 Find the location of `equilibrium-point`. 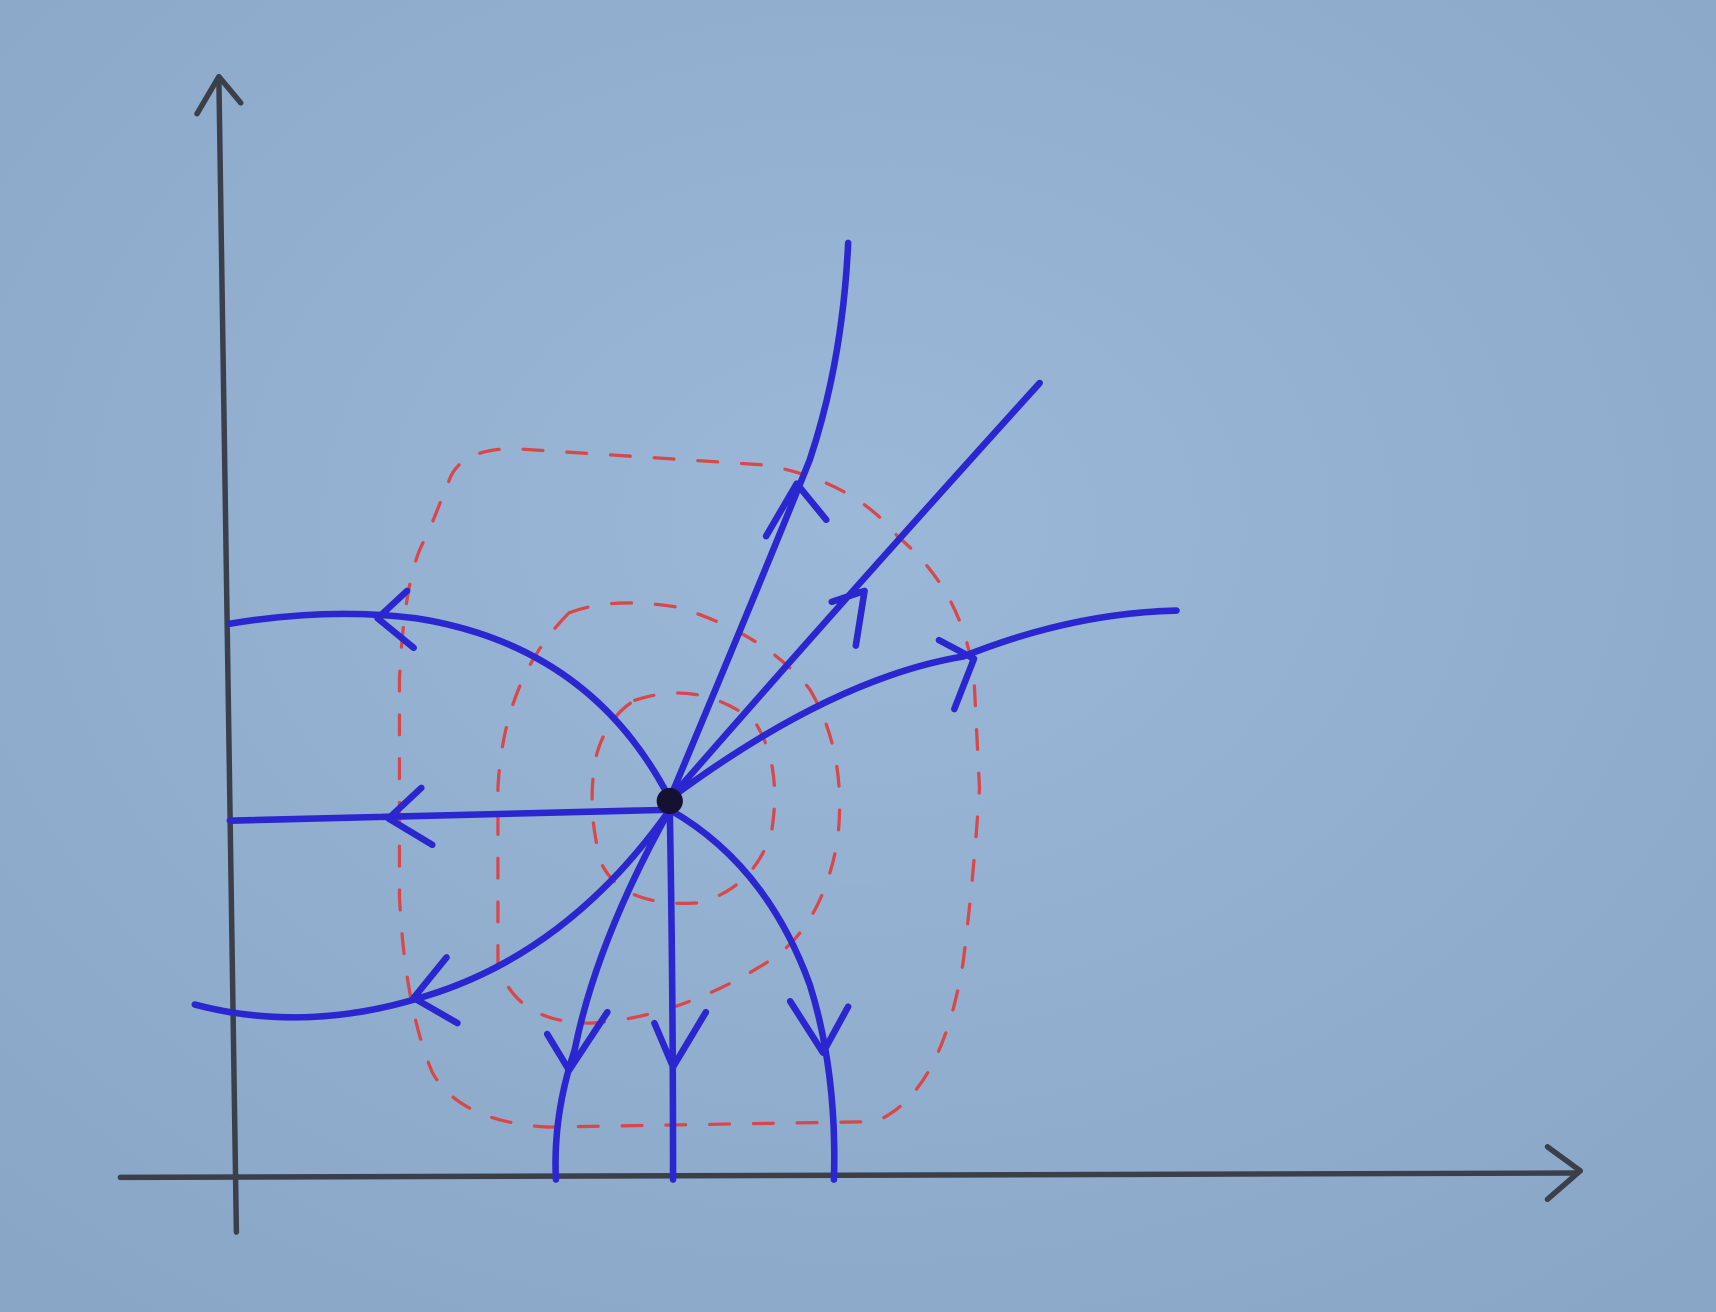

equilibrium-point is located at coordinates (669, 801).